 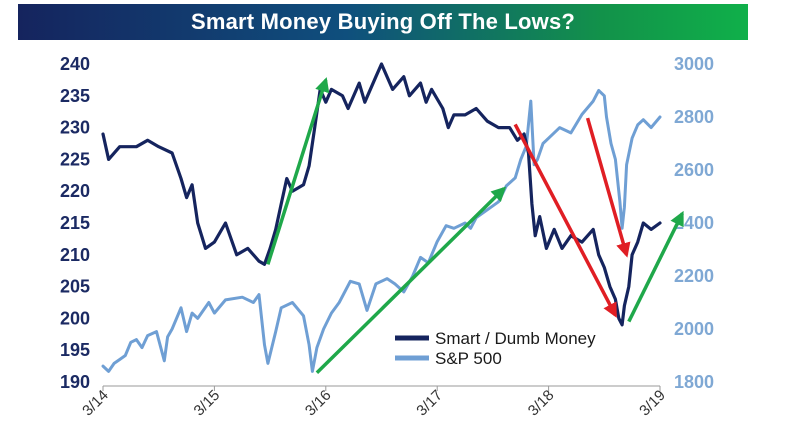 I want to click on chart-title: Smart Money Buying Off The Lows?, so click(x=383, y=21).